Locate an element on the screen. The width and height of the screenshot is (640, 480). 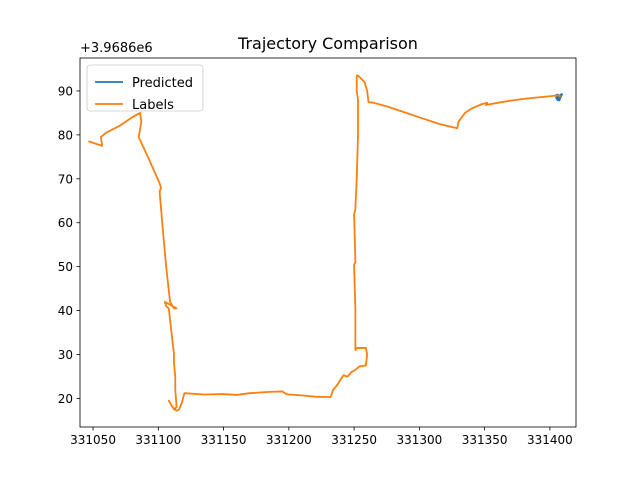
legend-label-predicted: Predicted is located at coordinates (162, 83).